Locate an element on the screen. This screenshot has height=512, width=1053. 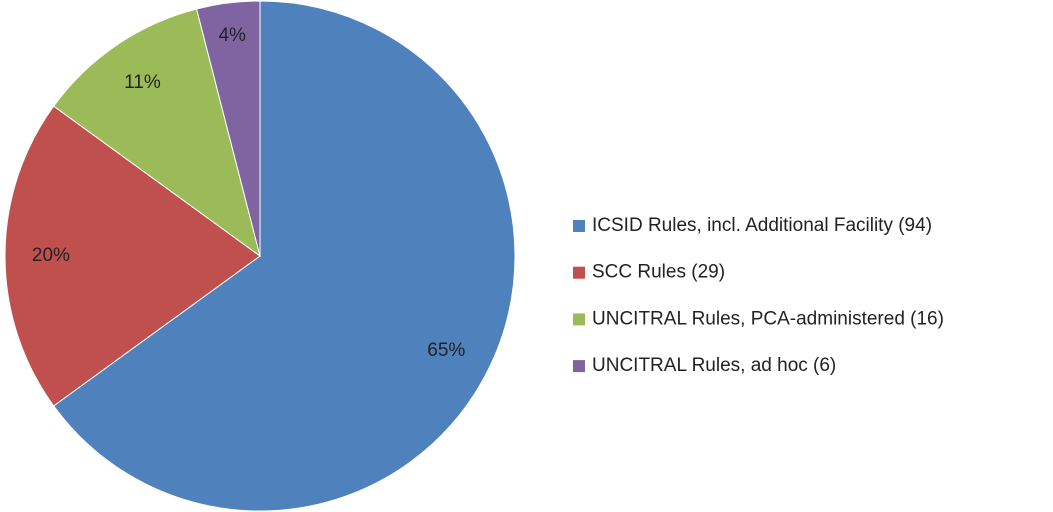
data-label: 65% is located at coordinates (446, 350).